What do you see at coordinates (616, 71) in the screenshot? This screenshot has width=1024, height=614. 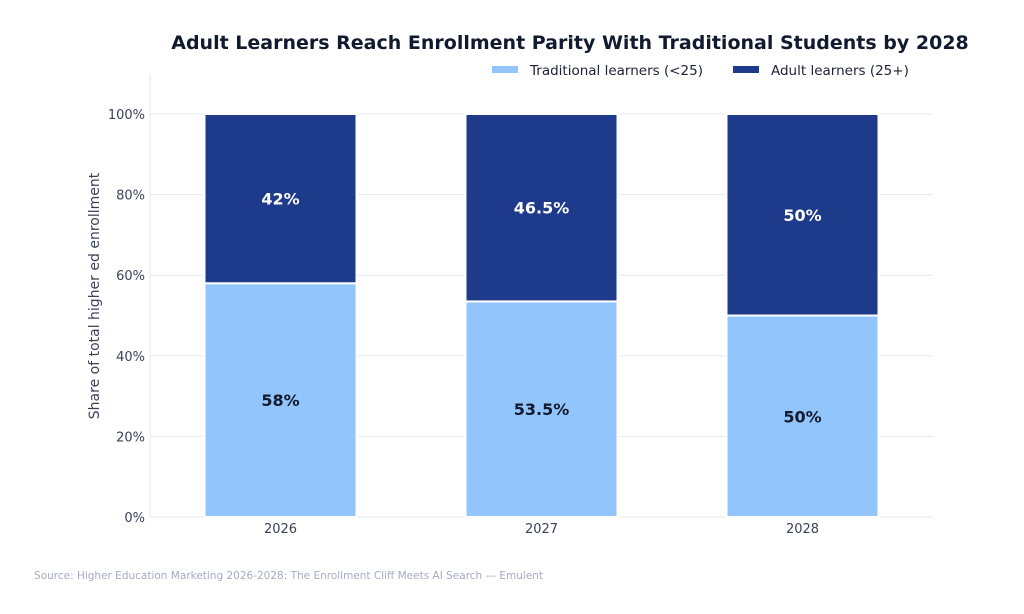 I see `legend-label: Traditional learners (<25)` at bounding box center [616, 71].